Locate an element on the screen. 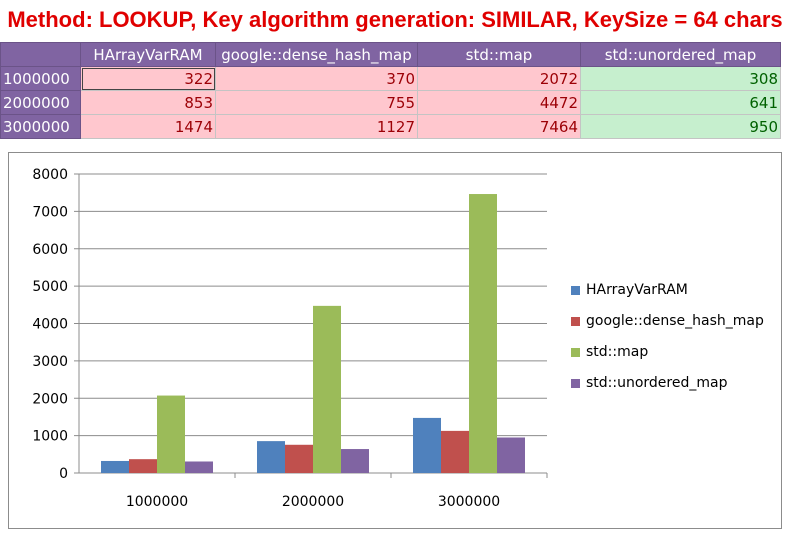  y-tick-label: 6000 is located at coordinates (50, 250).